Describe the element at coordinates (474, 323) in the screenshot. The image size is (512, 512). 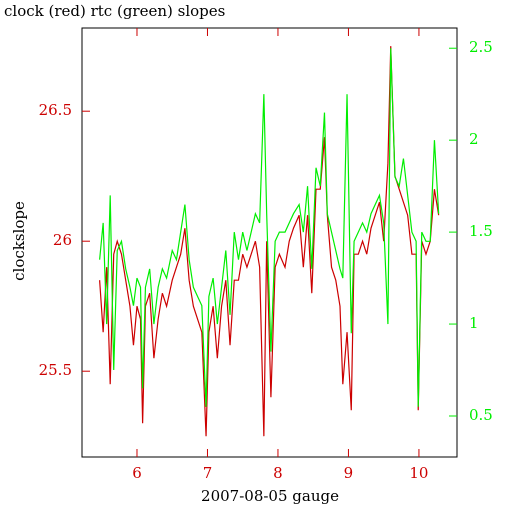
I see `y2-tick-label: 1` at that location.